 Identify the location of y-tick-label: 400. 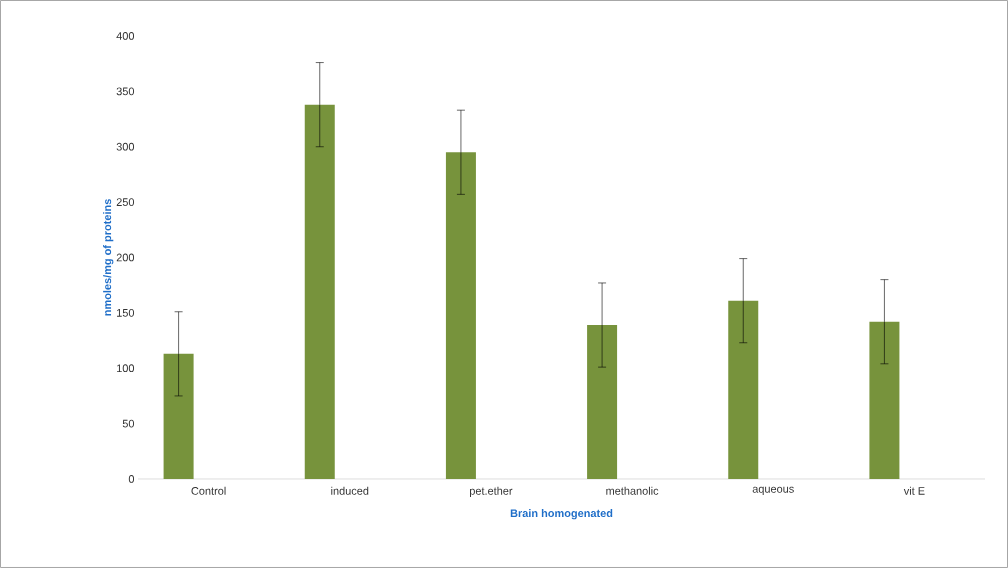
(125, 36).